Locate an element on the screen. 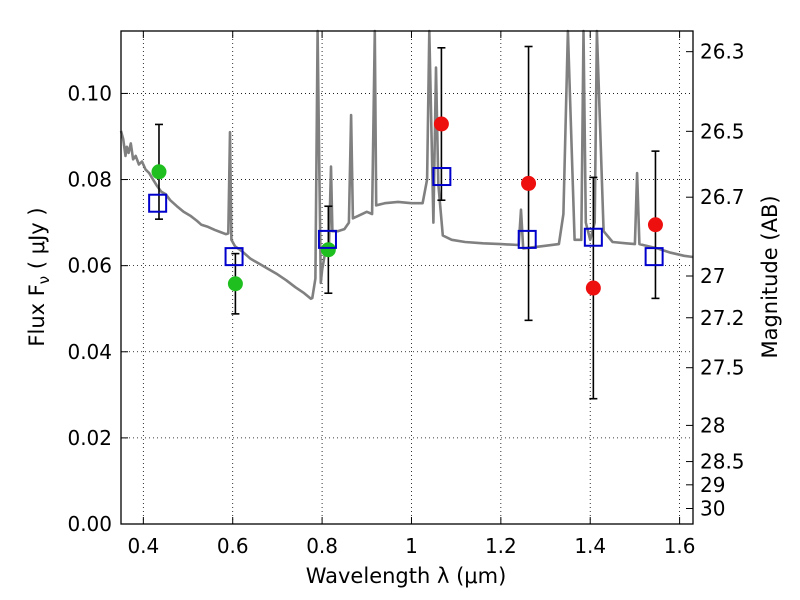 This screenshot has height=600, width=800. x-axis-title: Wavelength λ (μm) is located at coordinates (406, 576).